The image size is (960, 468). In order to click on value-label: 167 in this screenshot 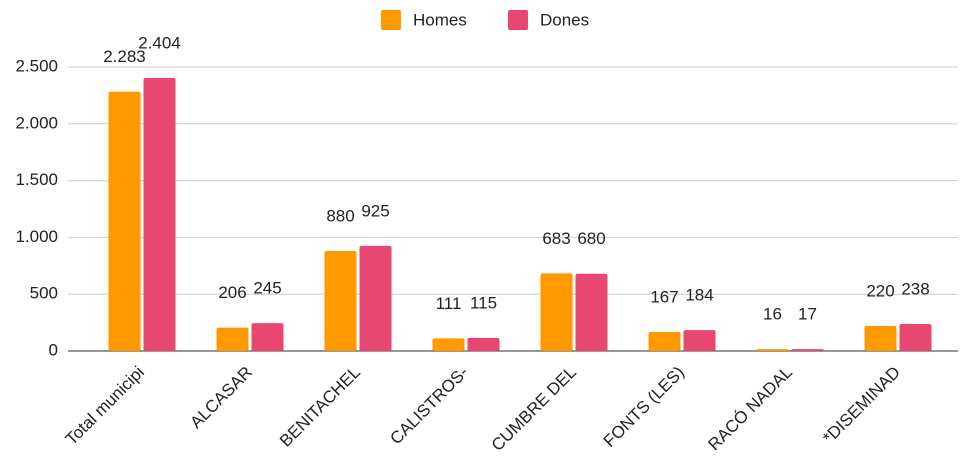, I will do `click(664, 297)`.